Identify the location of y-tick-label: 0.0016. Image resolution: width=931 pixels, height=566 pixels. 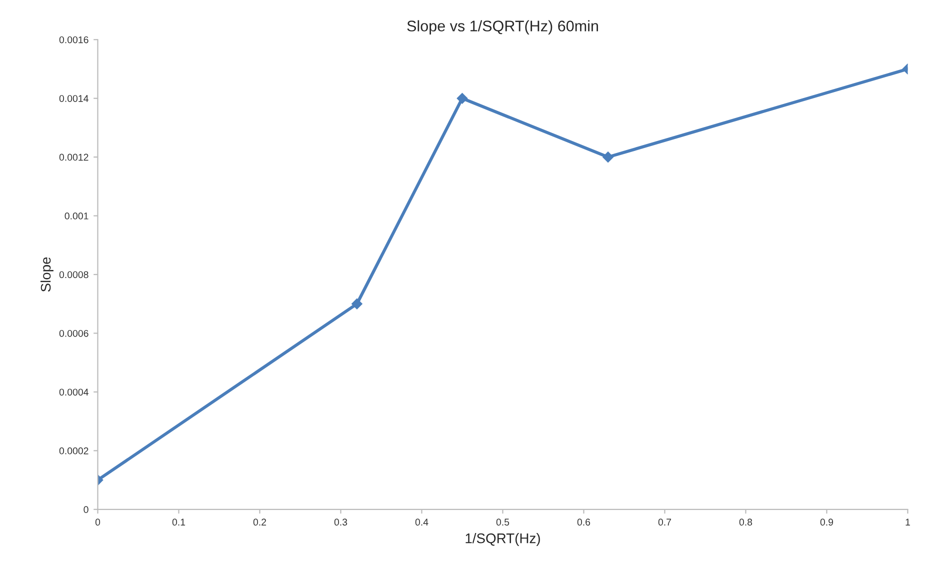
(73, 40).